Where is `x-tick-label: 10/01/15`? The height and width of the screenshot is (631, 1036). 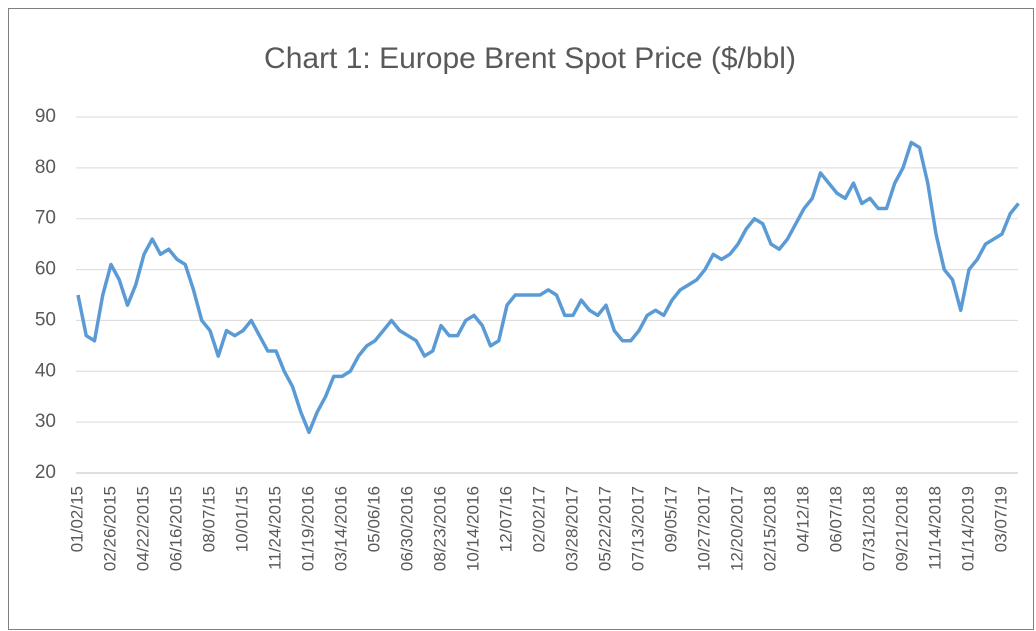
x-tick-label: 10/01/15 is located at coordinates (241, 519).